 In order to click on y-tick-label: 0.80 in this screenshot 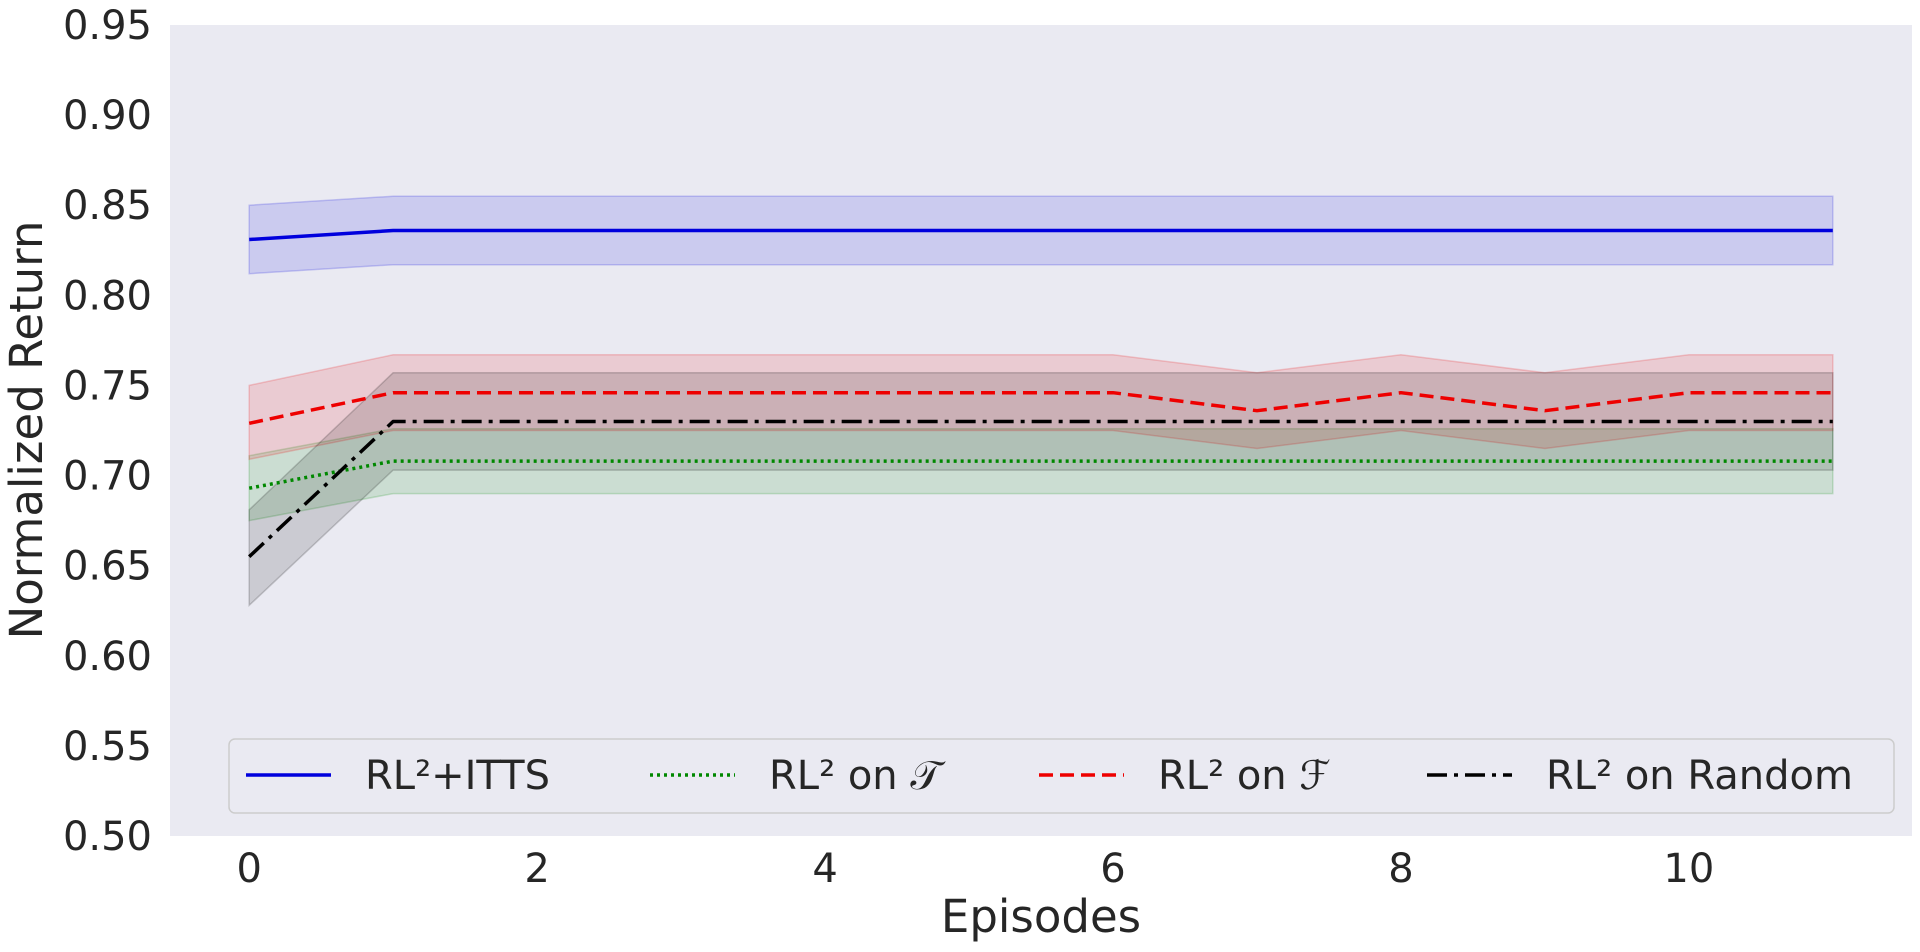, I will do `click(107, 296)`.